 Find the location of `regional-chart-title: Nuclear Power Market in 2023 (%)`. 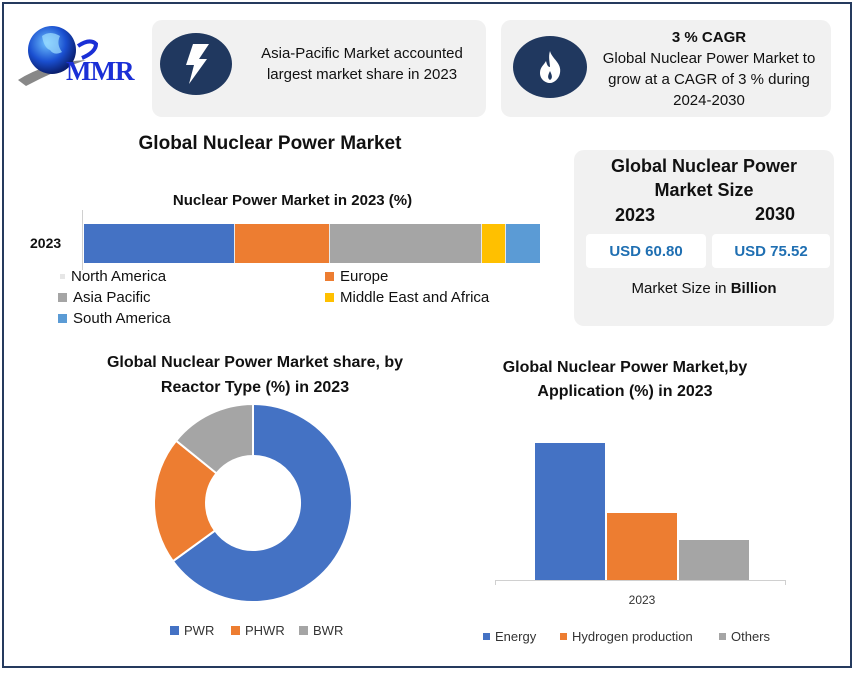

regional-chart-title: Nuclear Power Market in 2023 (%) is located at coordinates (292, 200).